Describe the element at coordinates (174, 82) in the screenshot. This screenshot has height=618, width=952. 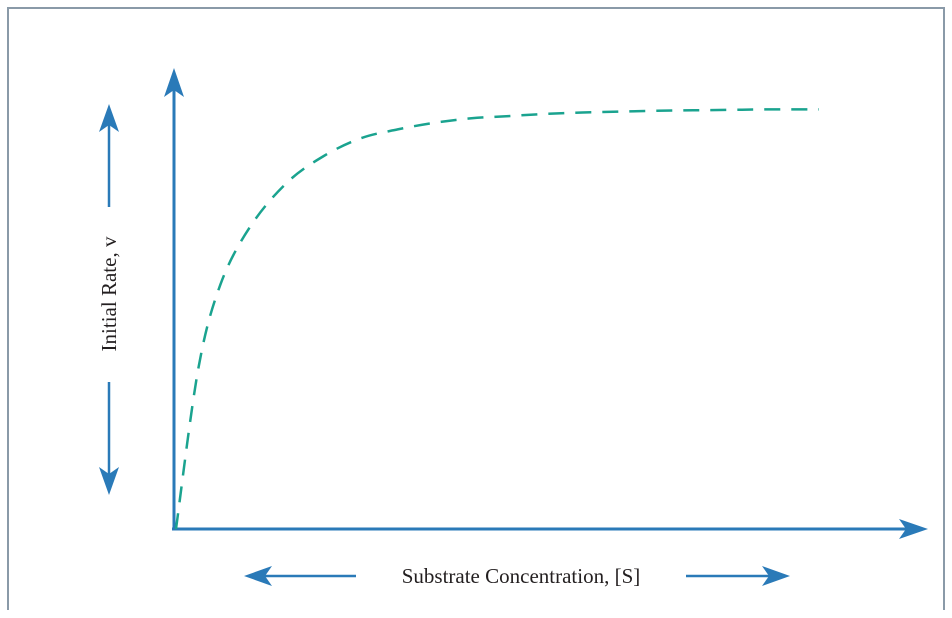
I see `y-axis-arrowhead` at that location.